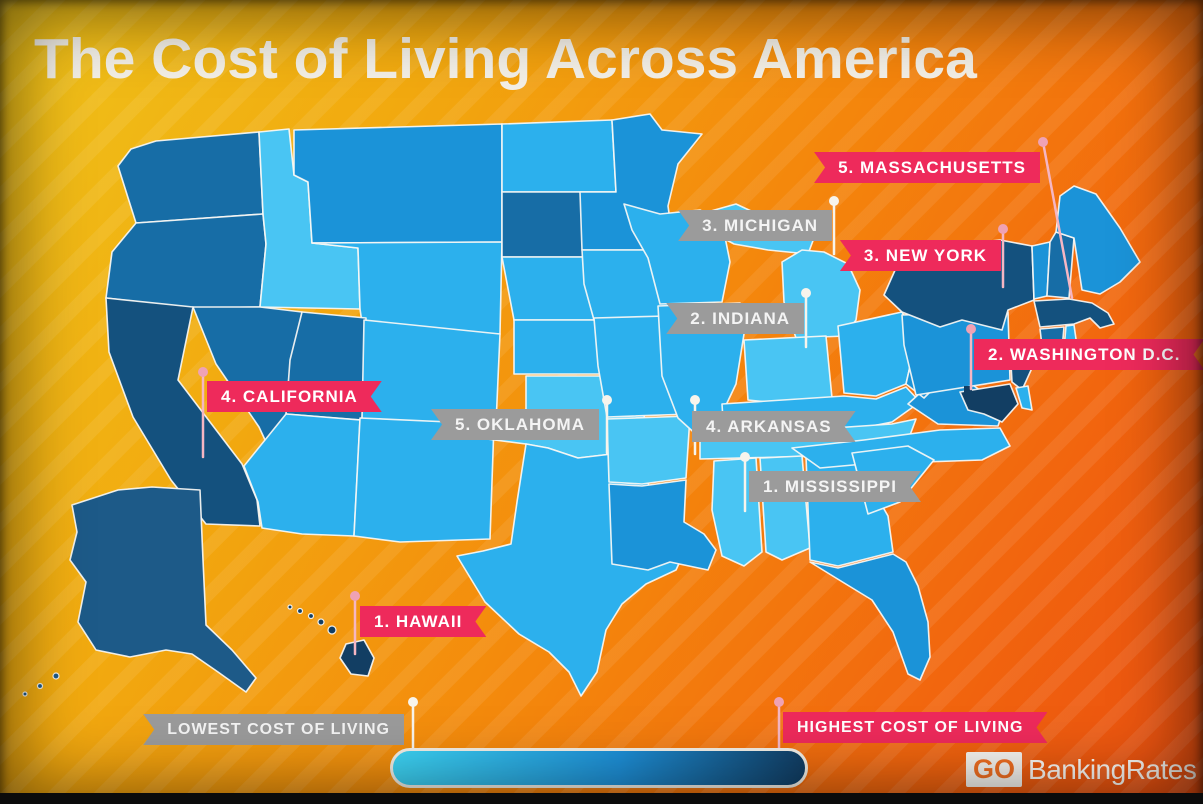  I want to click on state-arkansas, so click(648, 450).